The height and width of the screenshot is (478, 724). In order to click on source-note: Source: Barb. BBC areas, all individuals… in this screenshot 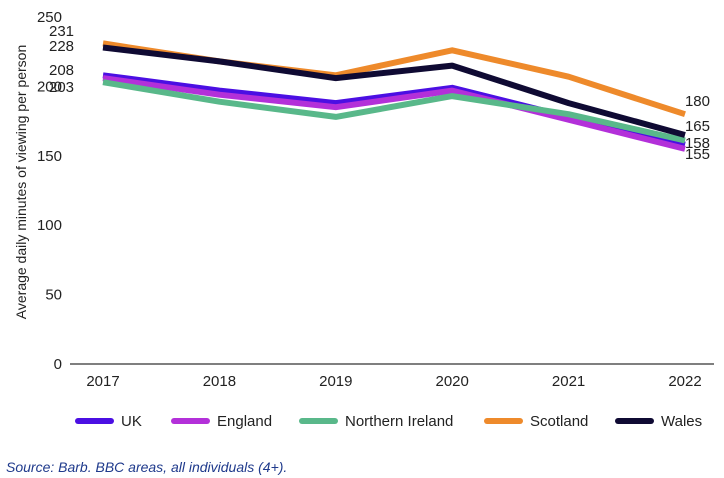, I will do `click(147, 467)`.